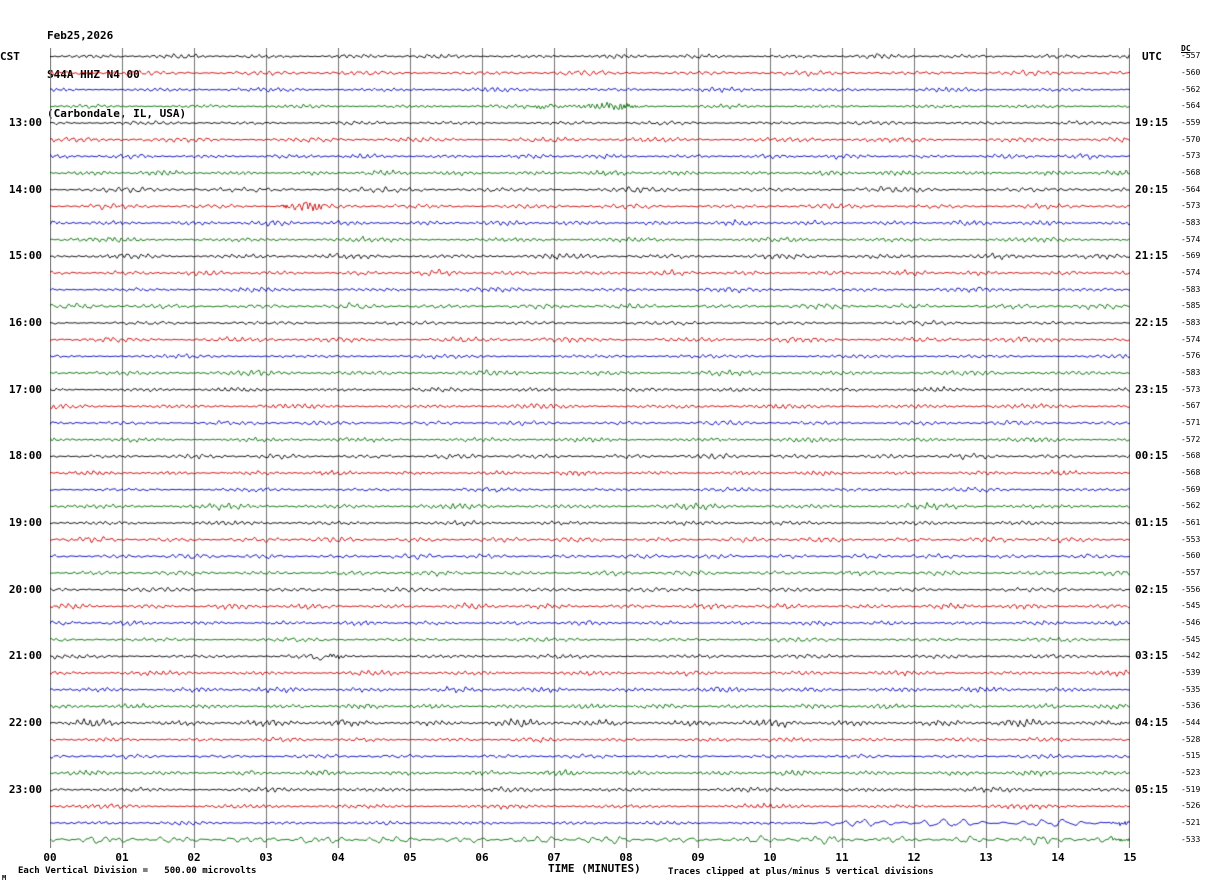 This screenshot has width=1210, height=886. I want to click on dc-offset-value: -561, so click(1191, 522).